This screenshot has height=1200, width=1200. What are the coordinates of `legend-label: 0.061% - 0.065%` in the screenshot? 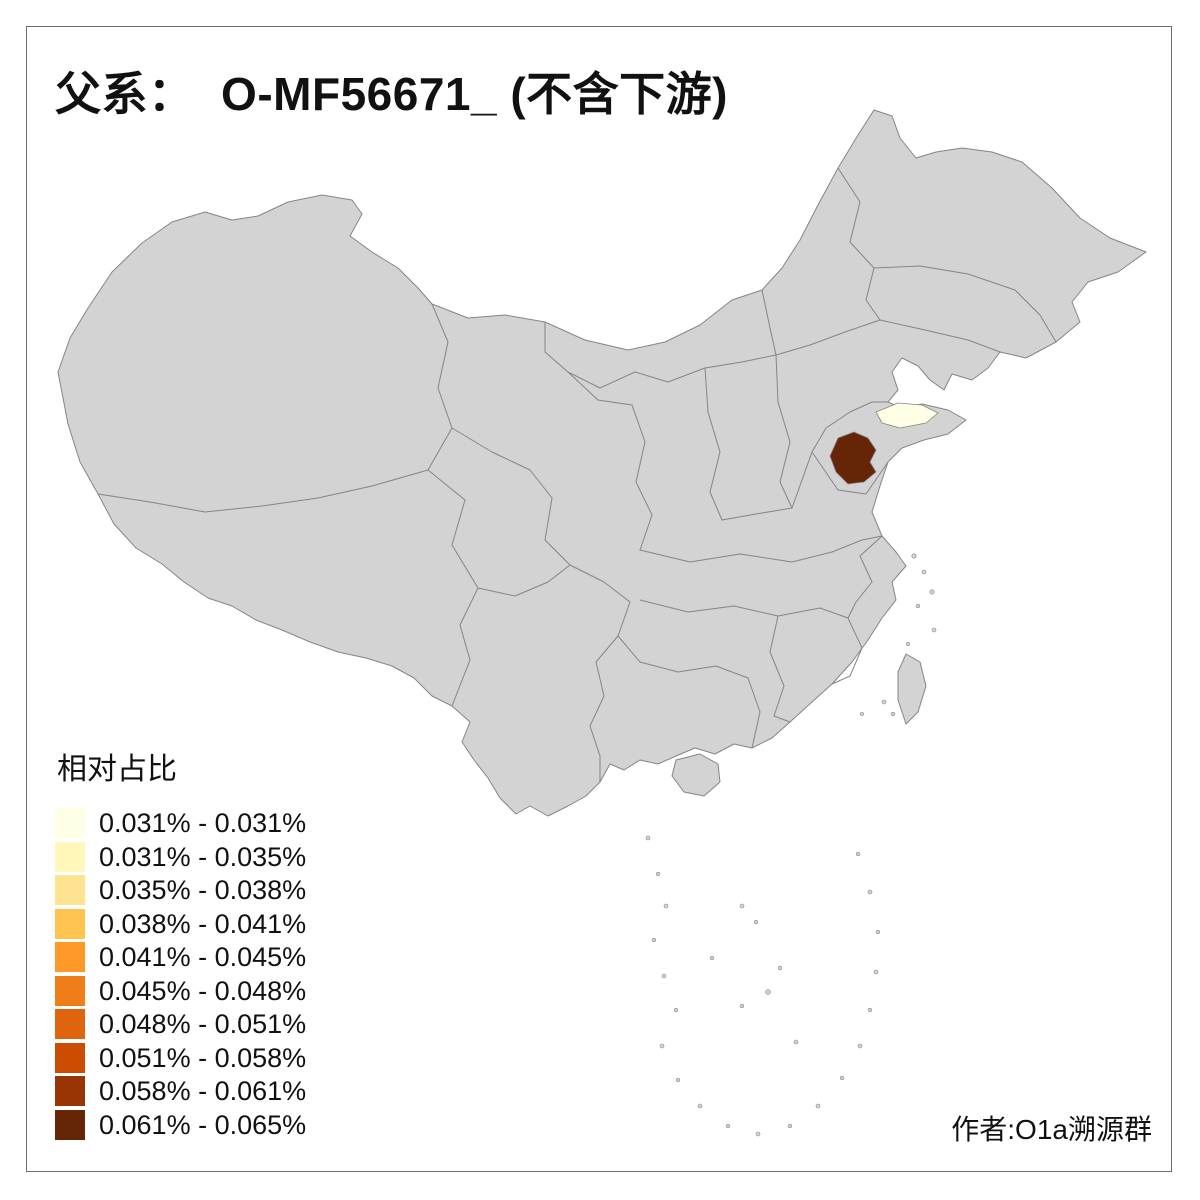 It's located at (203, 1124).